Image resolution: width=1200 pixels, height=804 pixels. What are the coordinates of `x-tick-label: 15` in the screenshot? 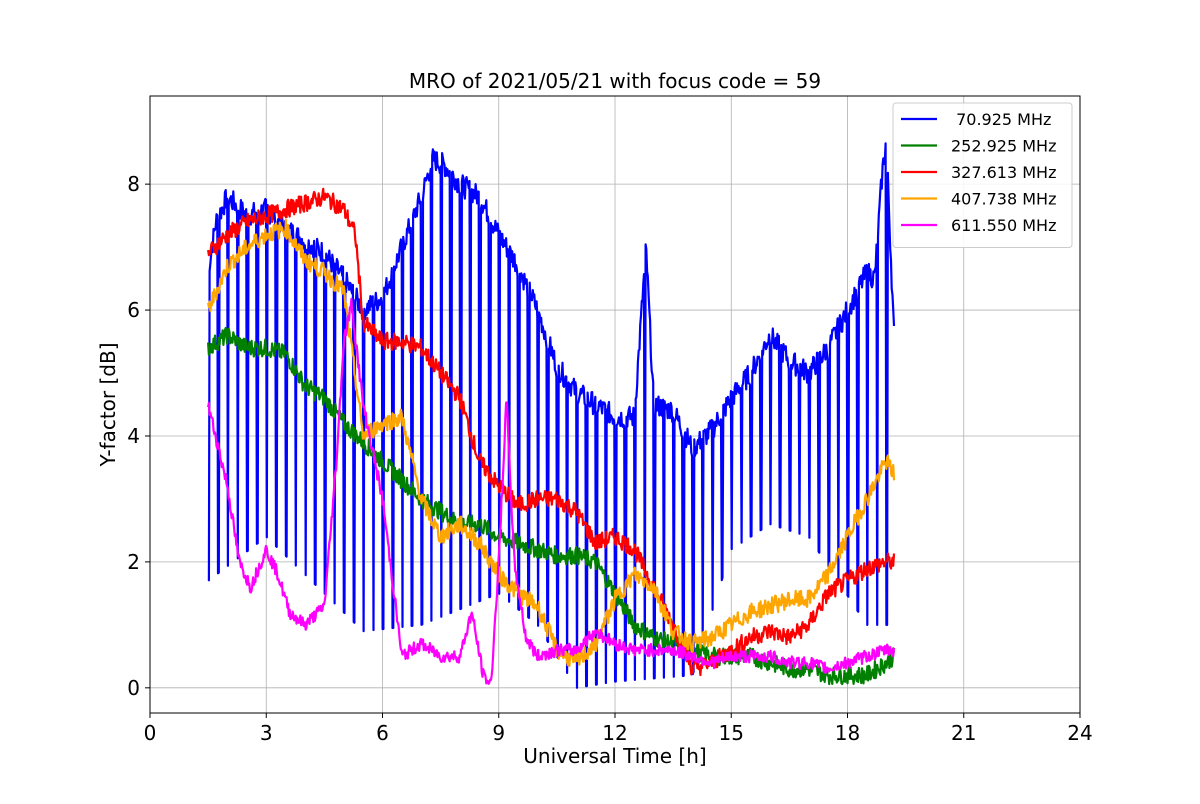 It's located at (731, 733).